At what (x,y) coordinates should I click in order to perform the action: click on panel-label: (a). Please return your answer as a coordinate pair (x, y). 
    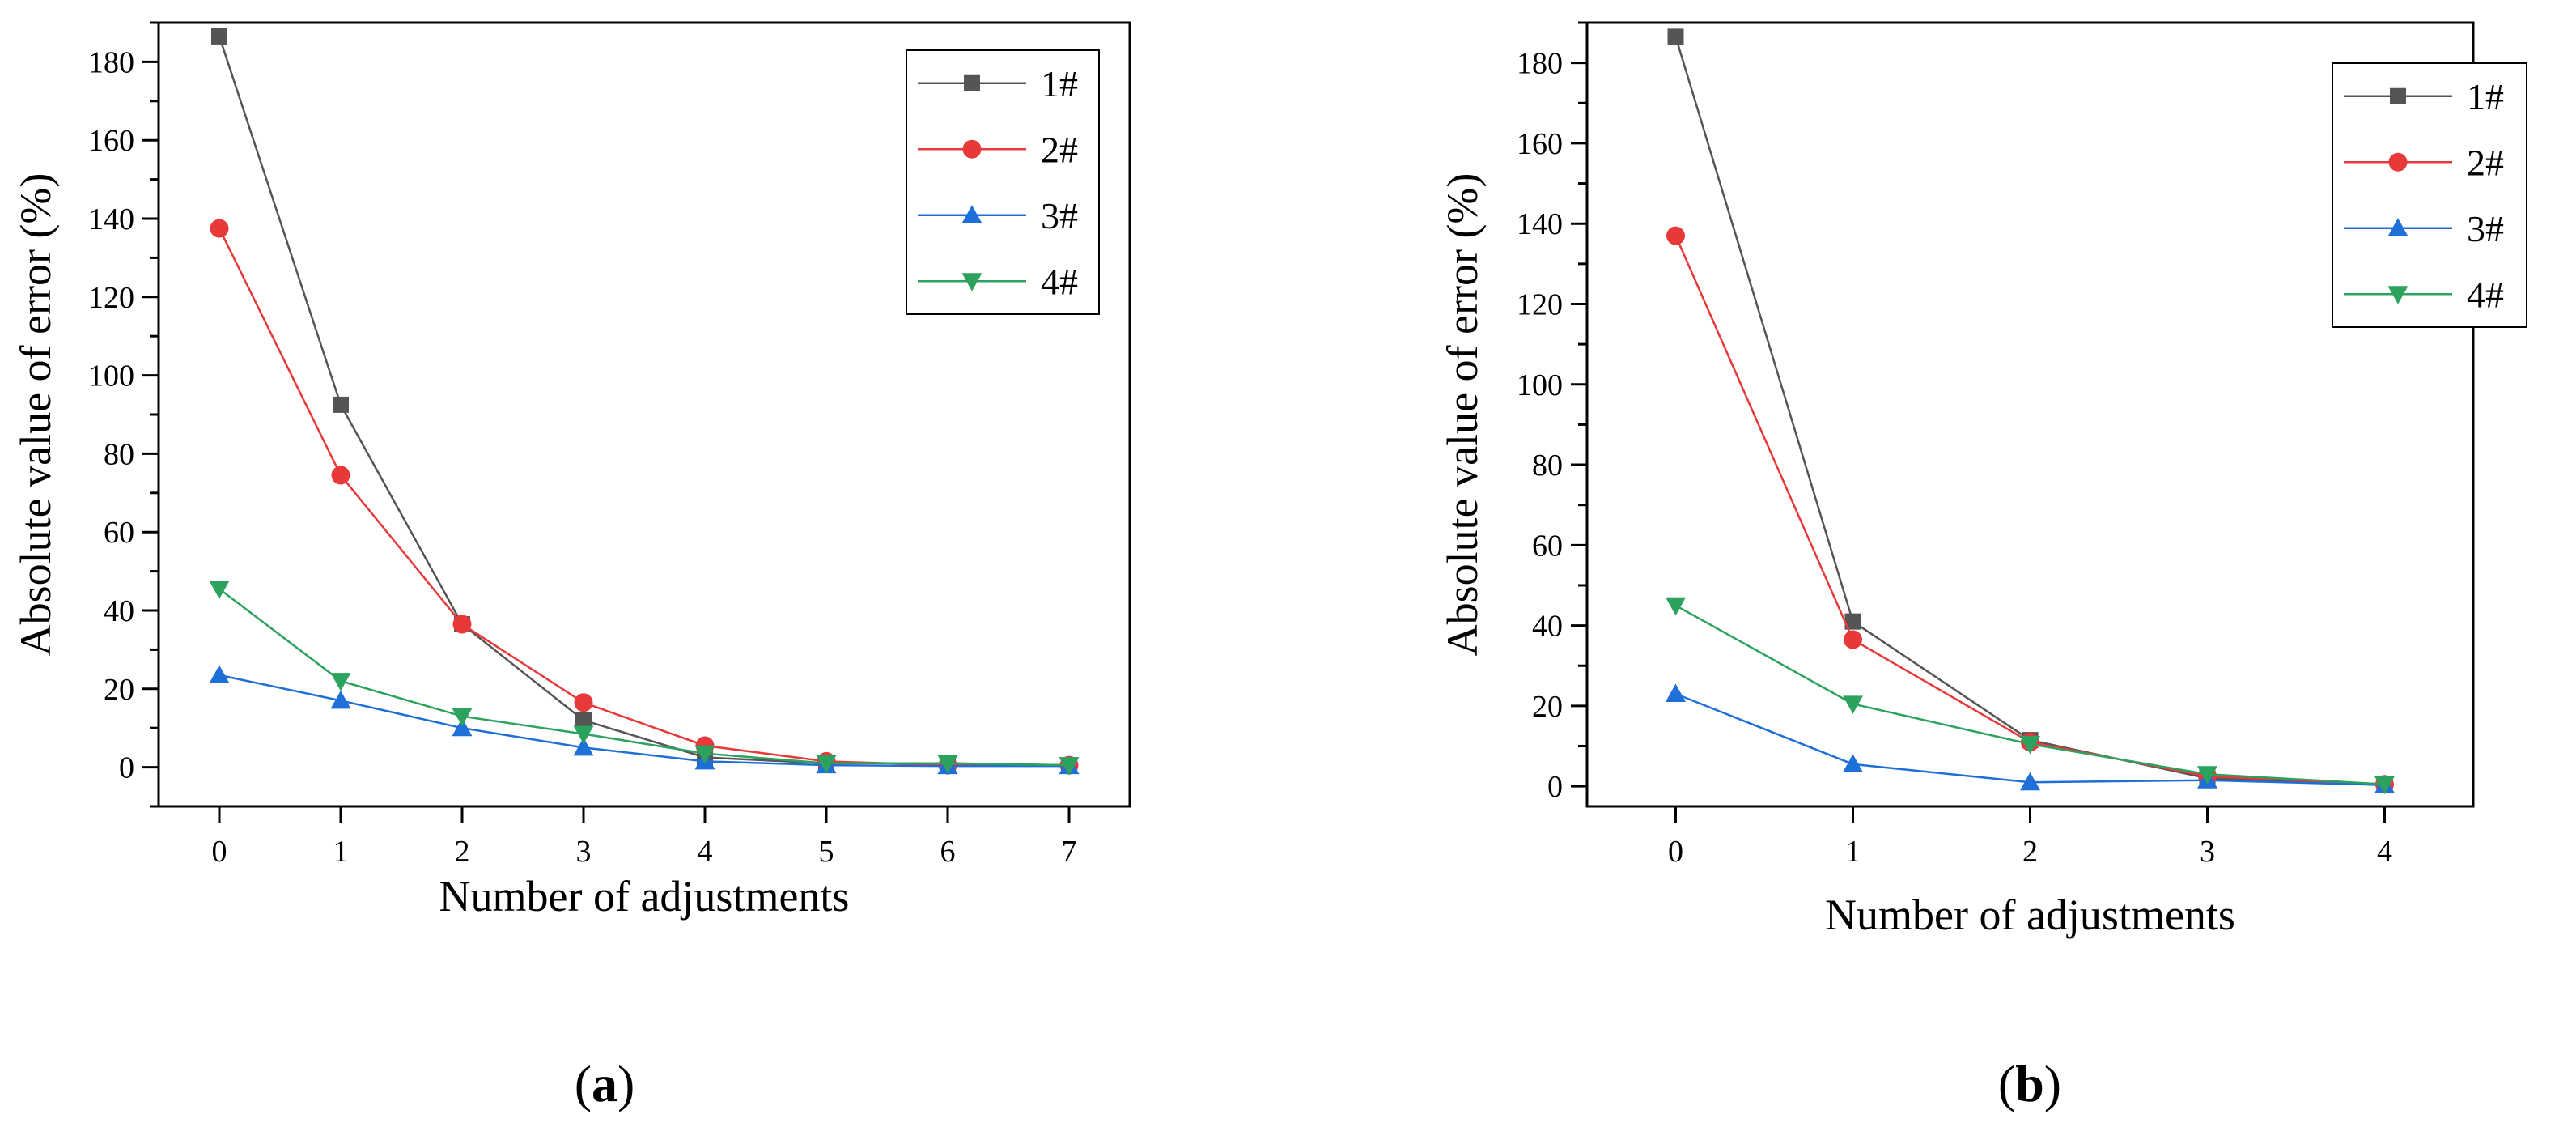
    Looking at the image, I should click on (605, 1083).